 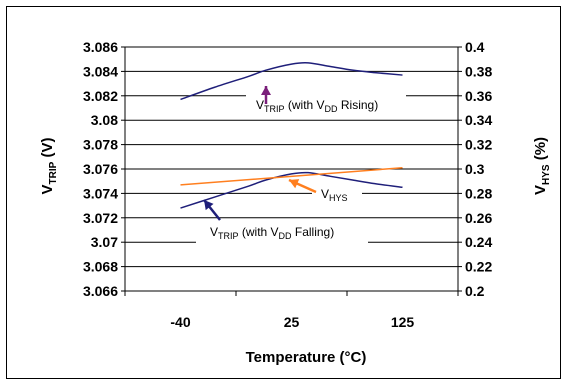 I want to click on right-tick-label: 0.2, so click(x=475, y=291).